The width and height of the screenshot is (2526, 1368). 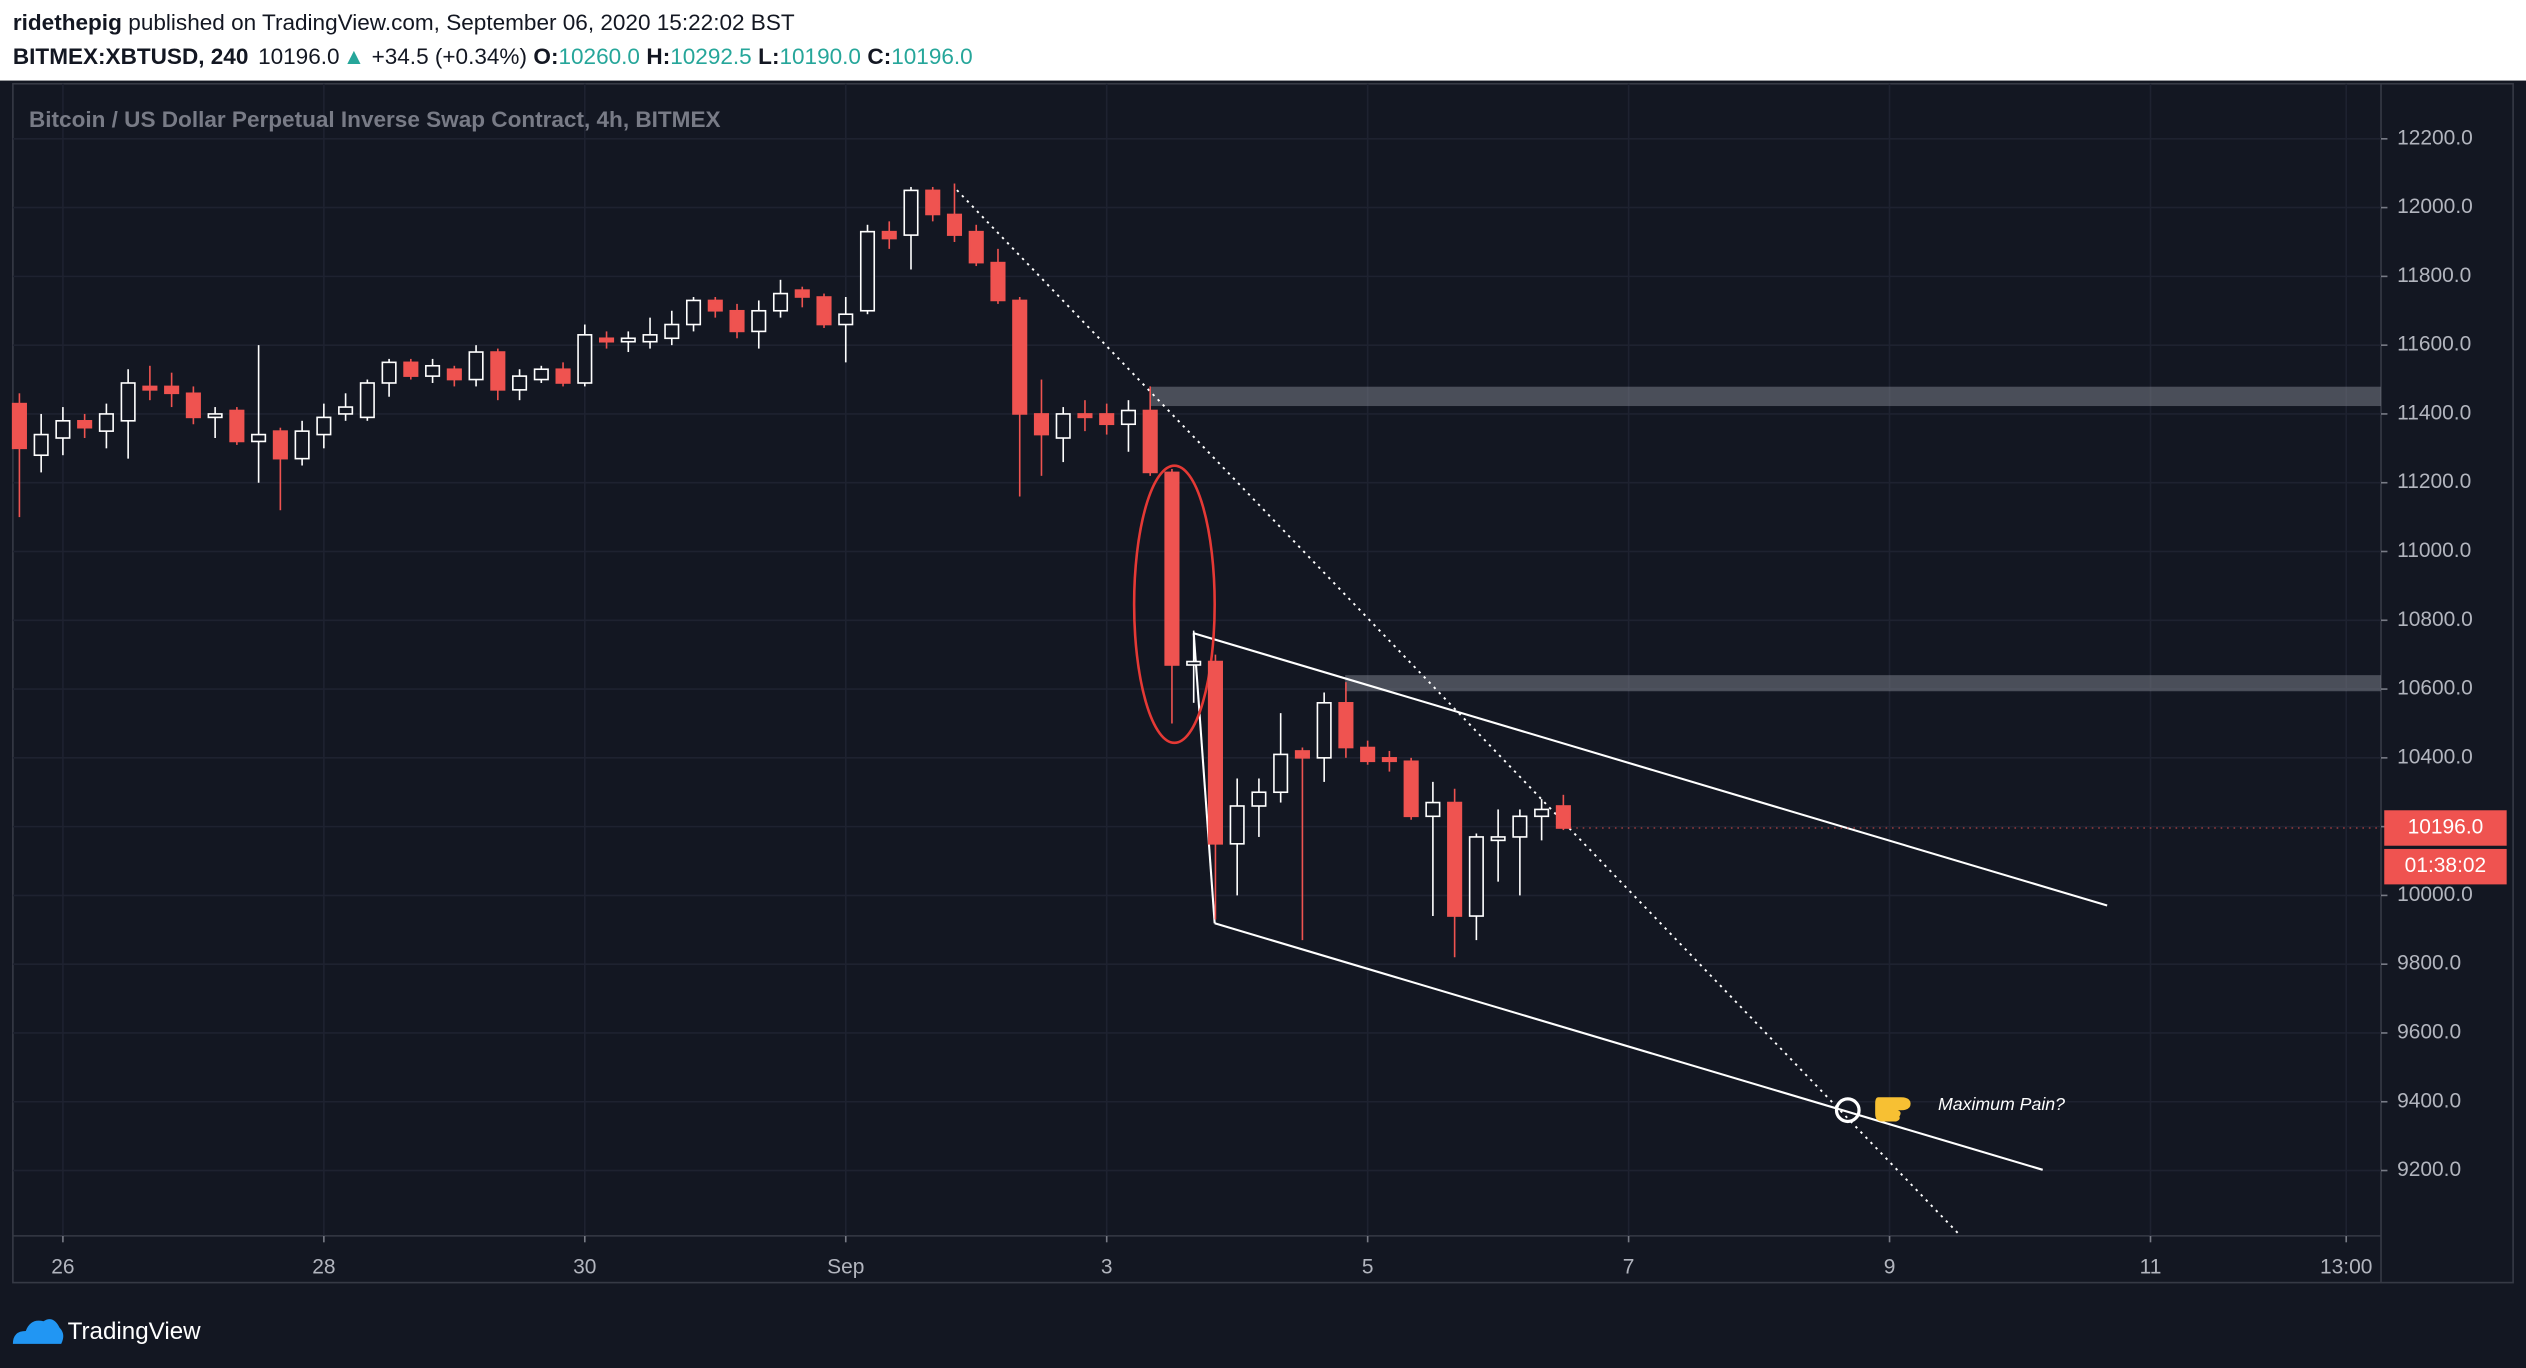 What do you see at coordinates (2429, 1100) in the screenshot?
I see `y-tick-label: 9400.0` at bounding box center [2429, 1100].